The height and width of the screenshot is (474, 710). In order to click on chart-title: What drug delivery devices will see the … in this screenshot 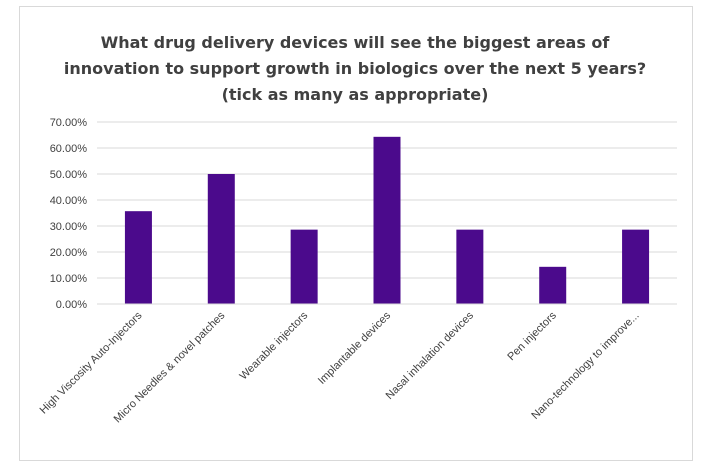, I will do `click(355, 68)`.